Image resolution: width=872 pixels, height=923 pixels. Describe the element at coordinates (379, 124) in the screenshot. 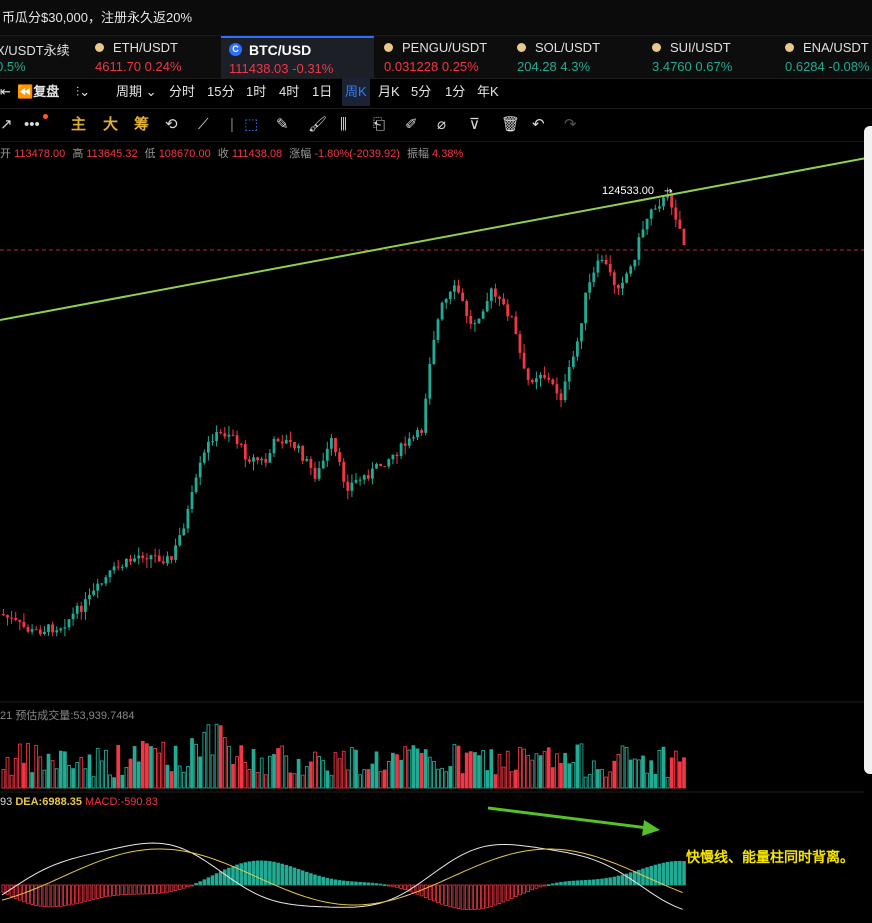

I see `clipboard-icon: ⎗` at that location.